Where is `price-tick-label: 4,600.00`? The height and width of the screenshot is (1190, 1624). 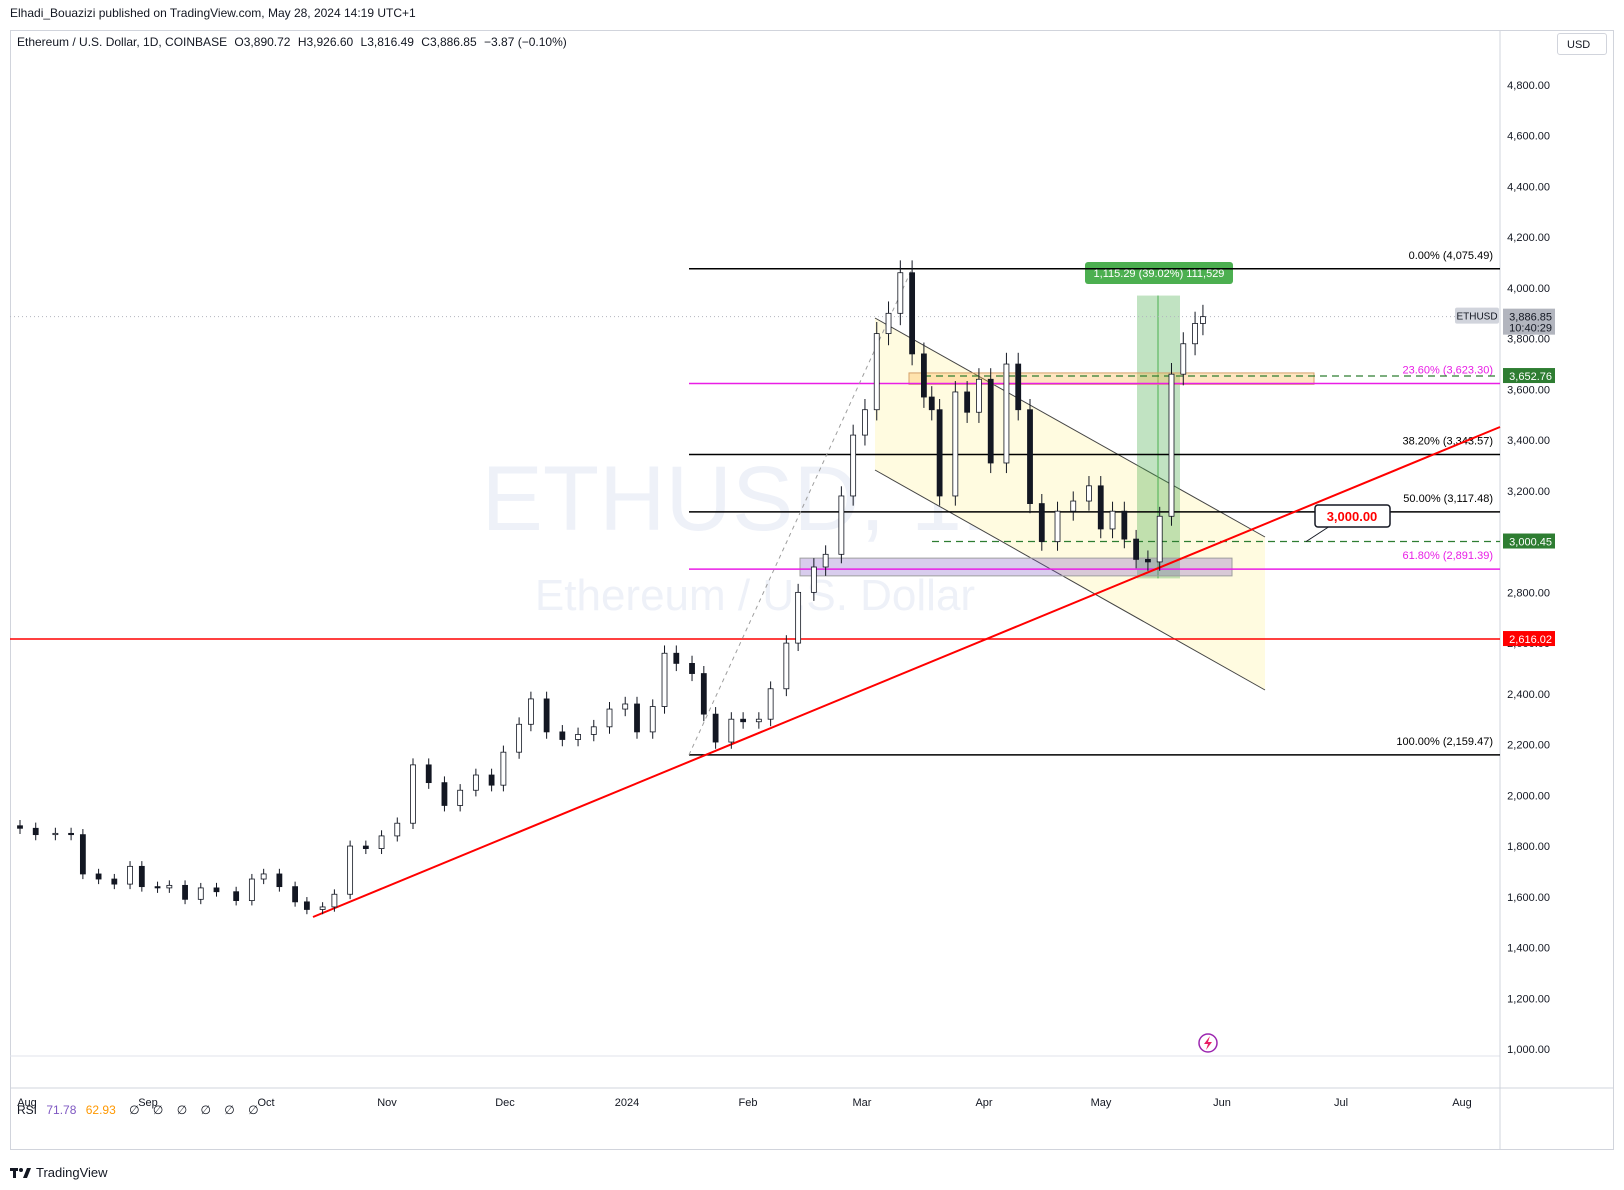
price-tick-label: 4,600.00 is located at coordinates (1528, 137).